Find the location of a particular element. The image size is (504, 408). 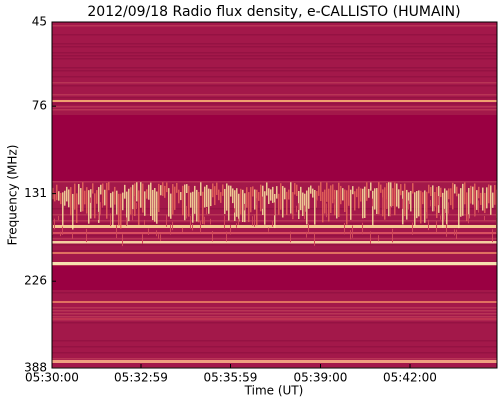

y-axis-label: Frequency (MHz) is located at coordinates (13, 195).